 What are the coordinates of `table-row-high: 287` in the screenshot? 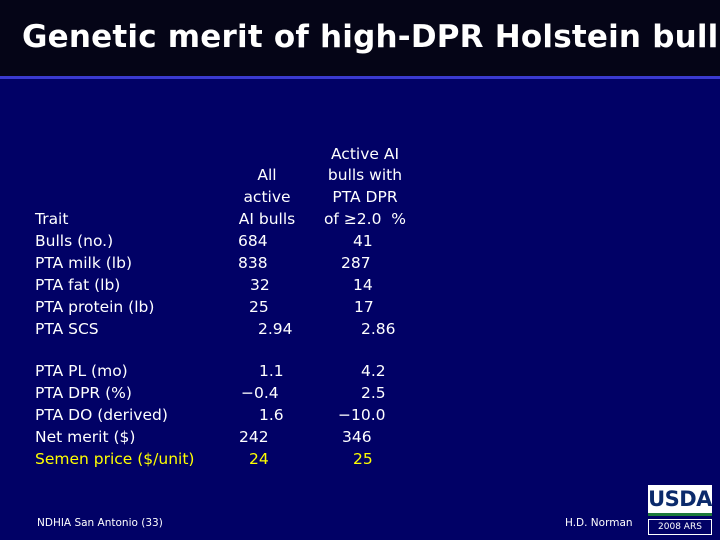 It's located at (356, 263).